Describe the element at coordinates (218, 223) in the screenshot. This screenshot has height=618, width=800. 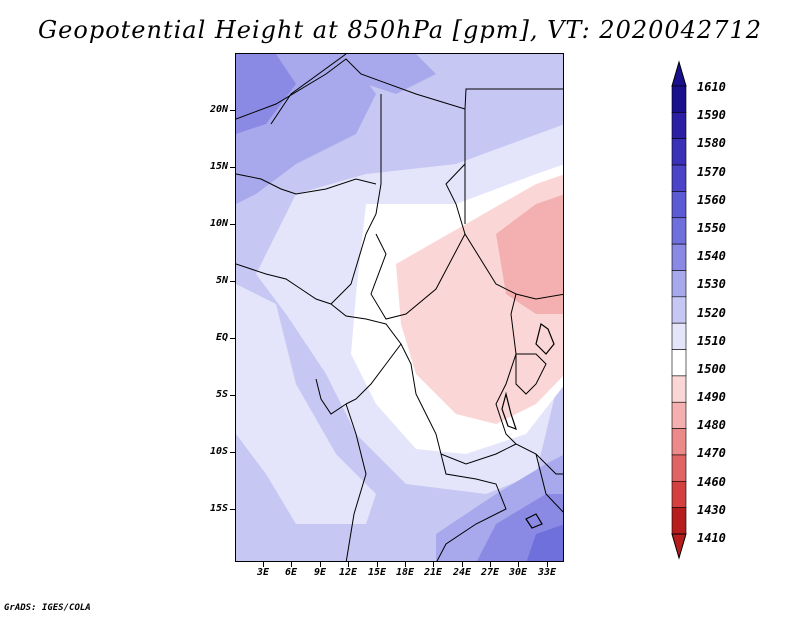
I see `y-label-10n: 10N` at that location.